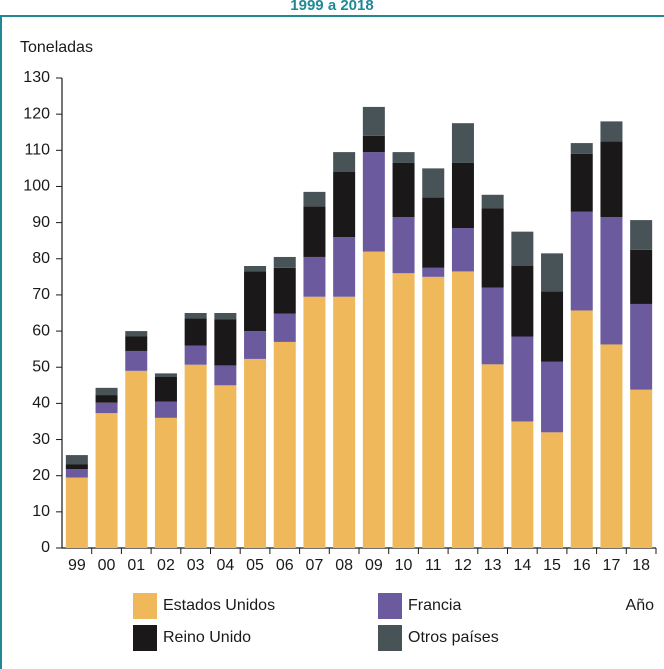 The image size is (664, 669). What do you see at coordinates (255, 565) in the screenshot?
I see `x-tick-label: 05` at bounding box center [255, 565].